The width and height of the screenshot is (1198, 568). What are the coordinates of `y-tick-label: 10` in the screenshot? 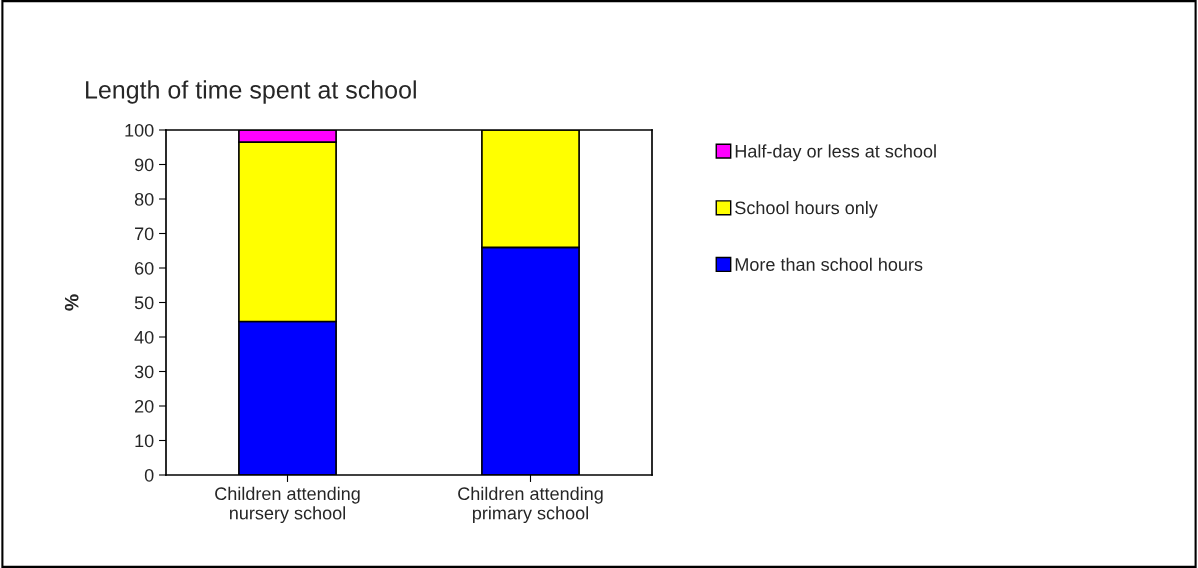 It's located at (144, 441).